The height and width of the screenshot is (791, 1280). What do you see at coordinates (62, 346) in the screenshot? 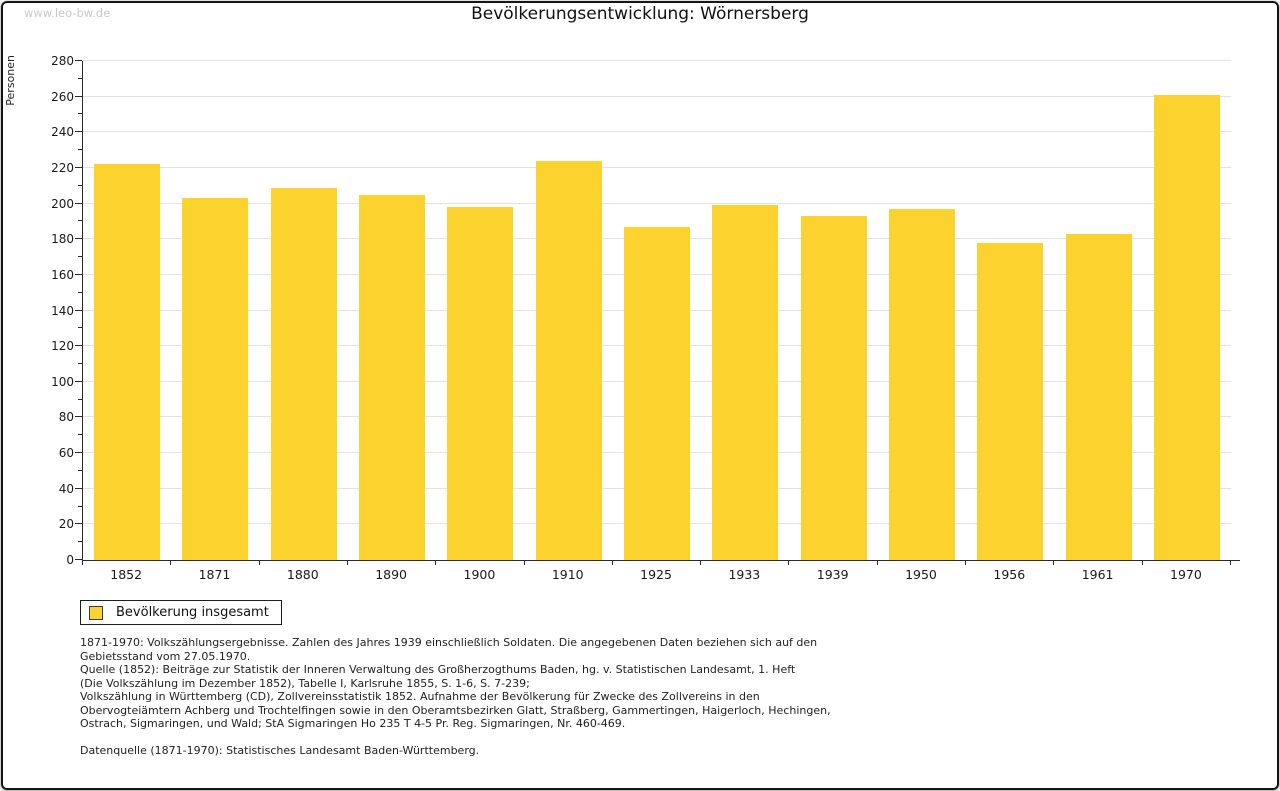
I see `y-tick-label: 120` at bounding box center [62, 346].